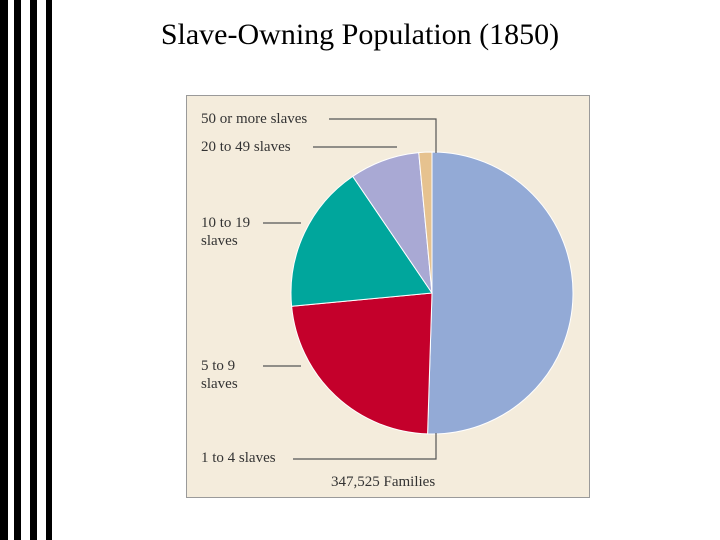 The image size is (720, 540). What do you see at coordinates (360, 34) in the screenshot?
I see `chart-title: Slave-Owning Population (1850)` at bounding box center [360, 34].